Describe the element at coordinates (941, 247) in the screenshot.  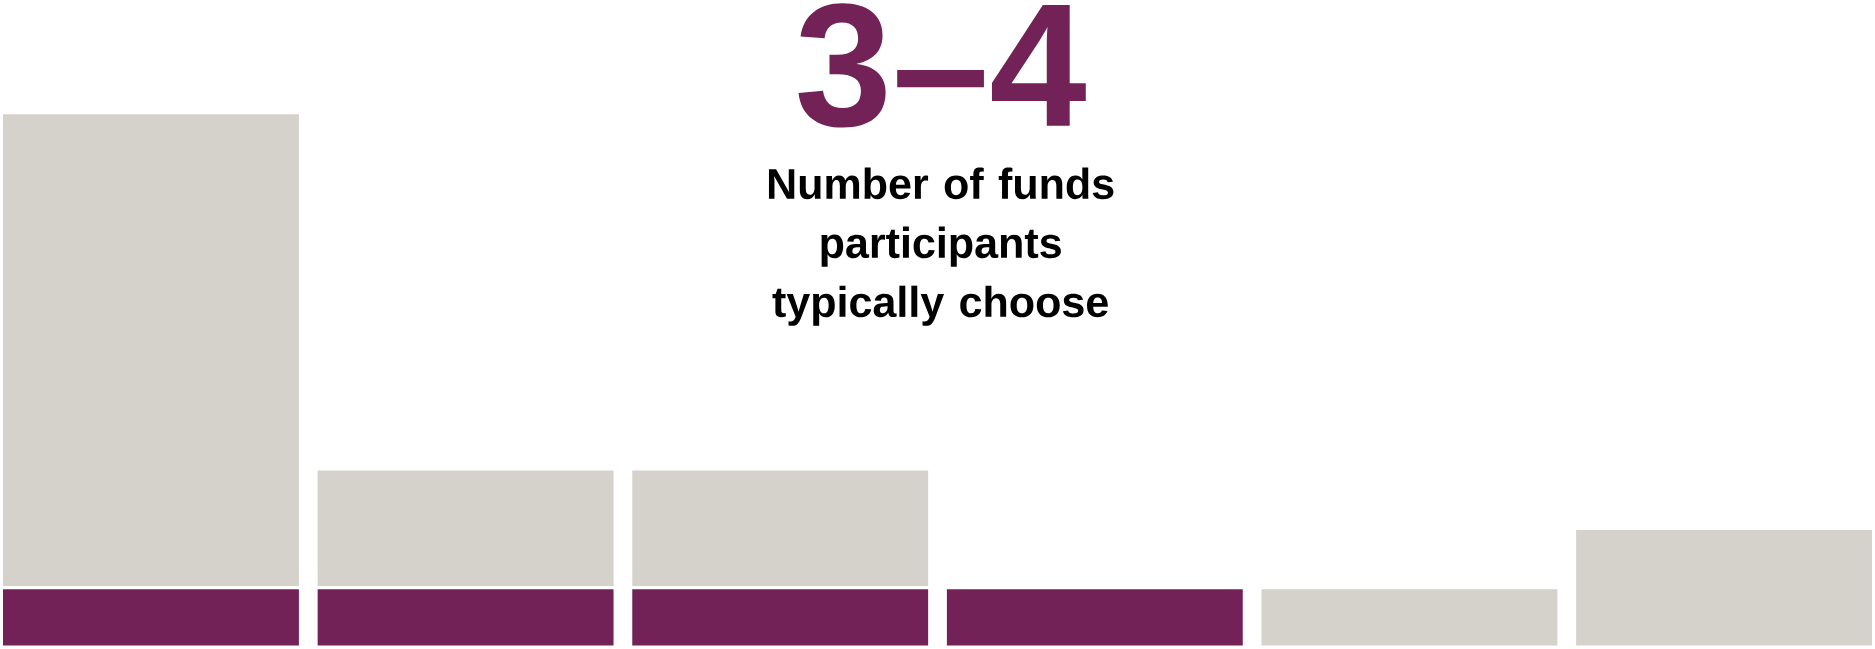
I see `text: Number of funds participants typically choose` at that location.